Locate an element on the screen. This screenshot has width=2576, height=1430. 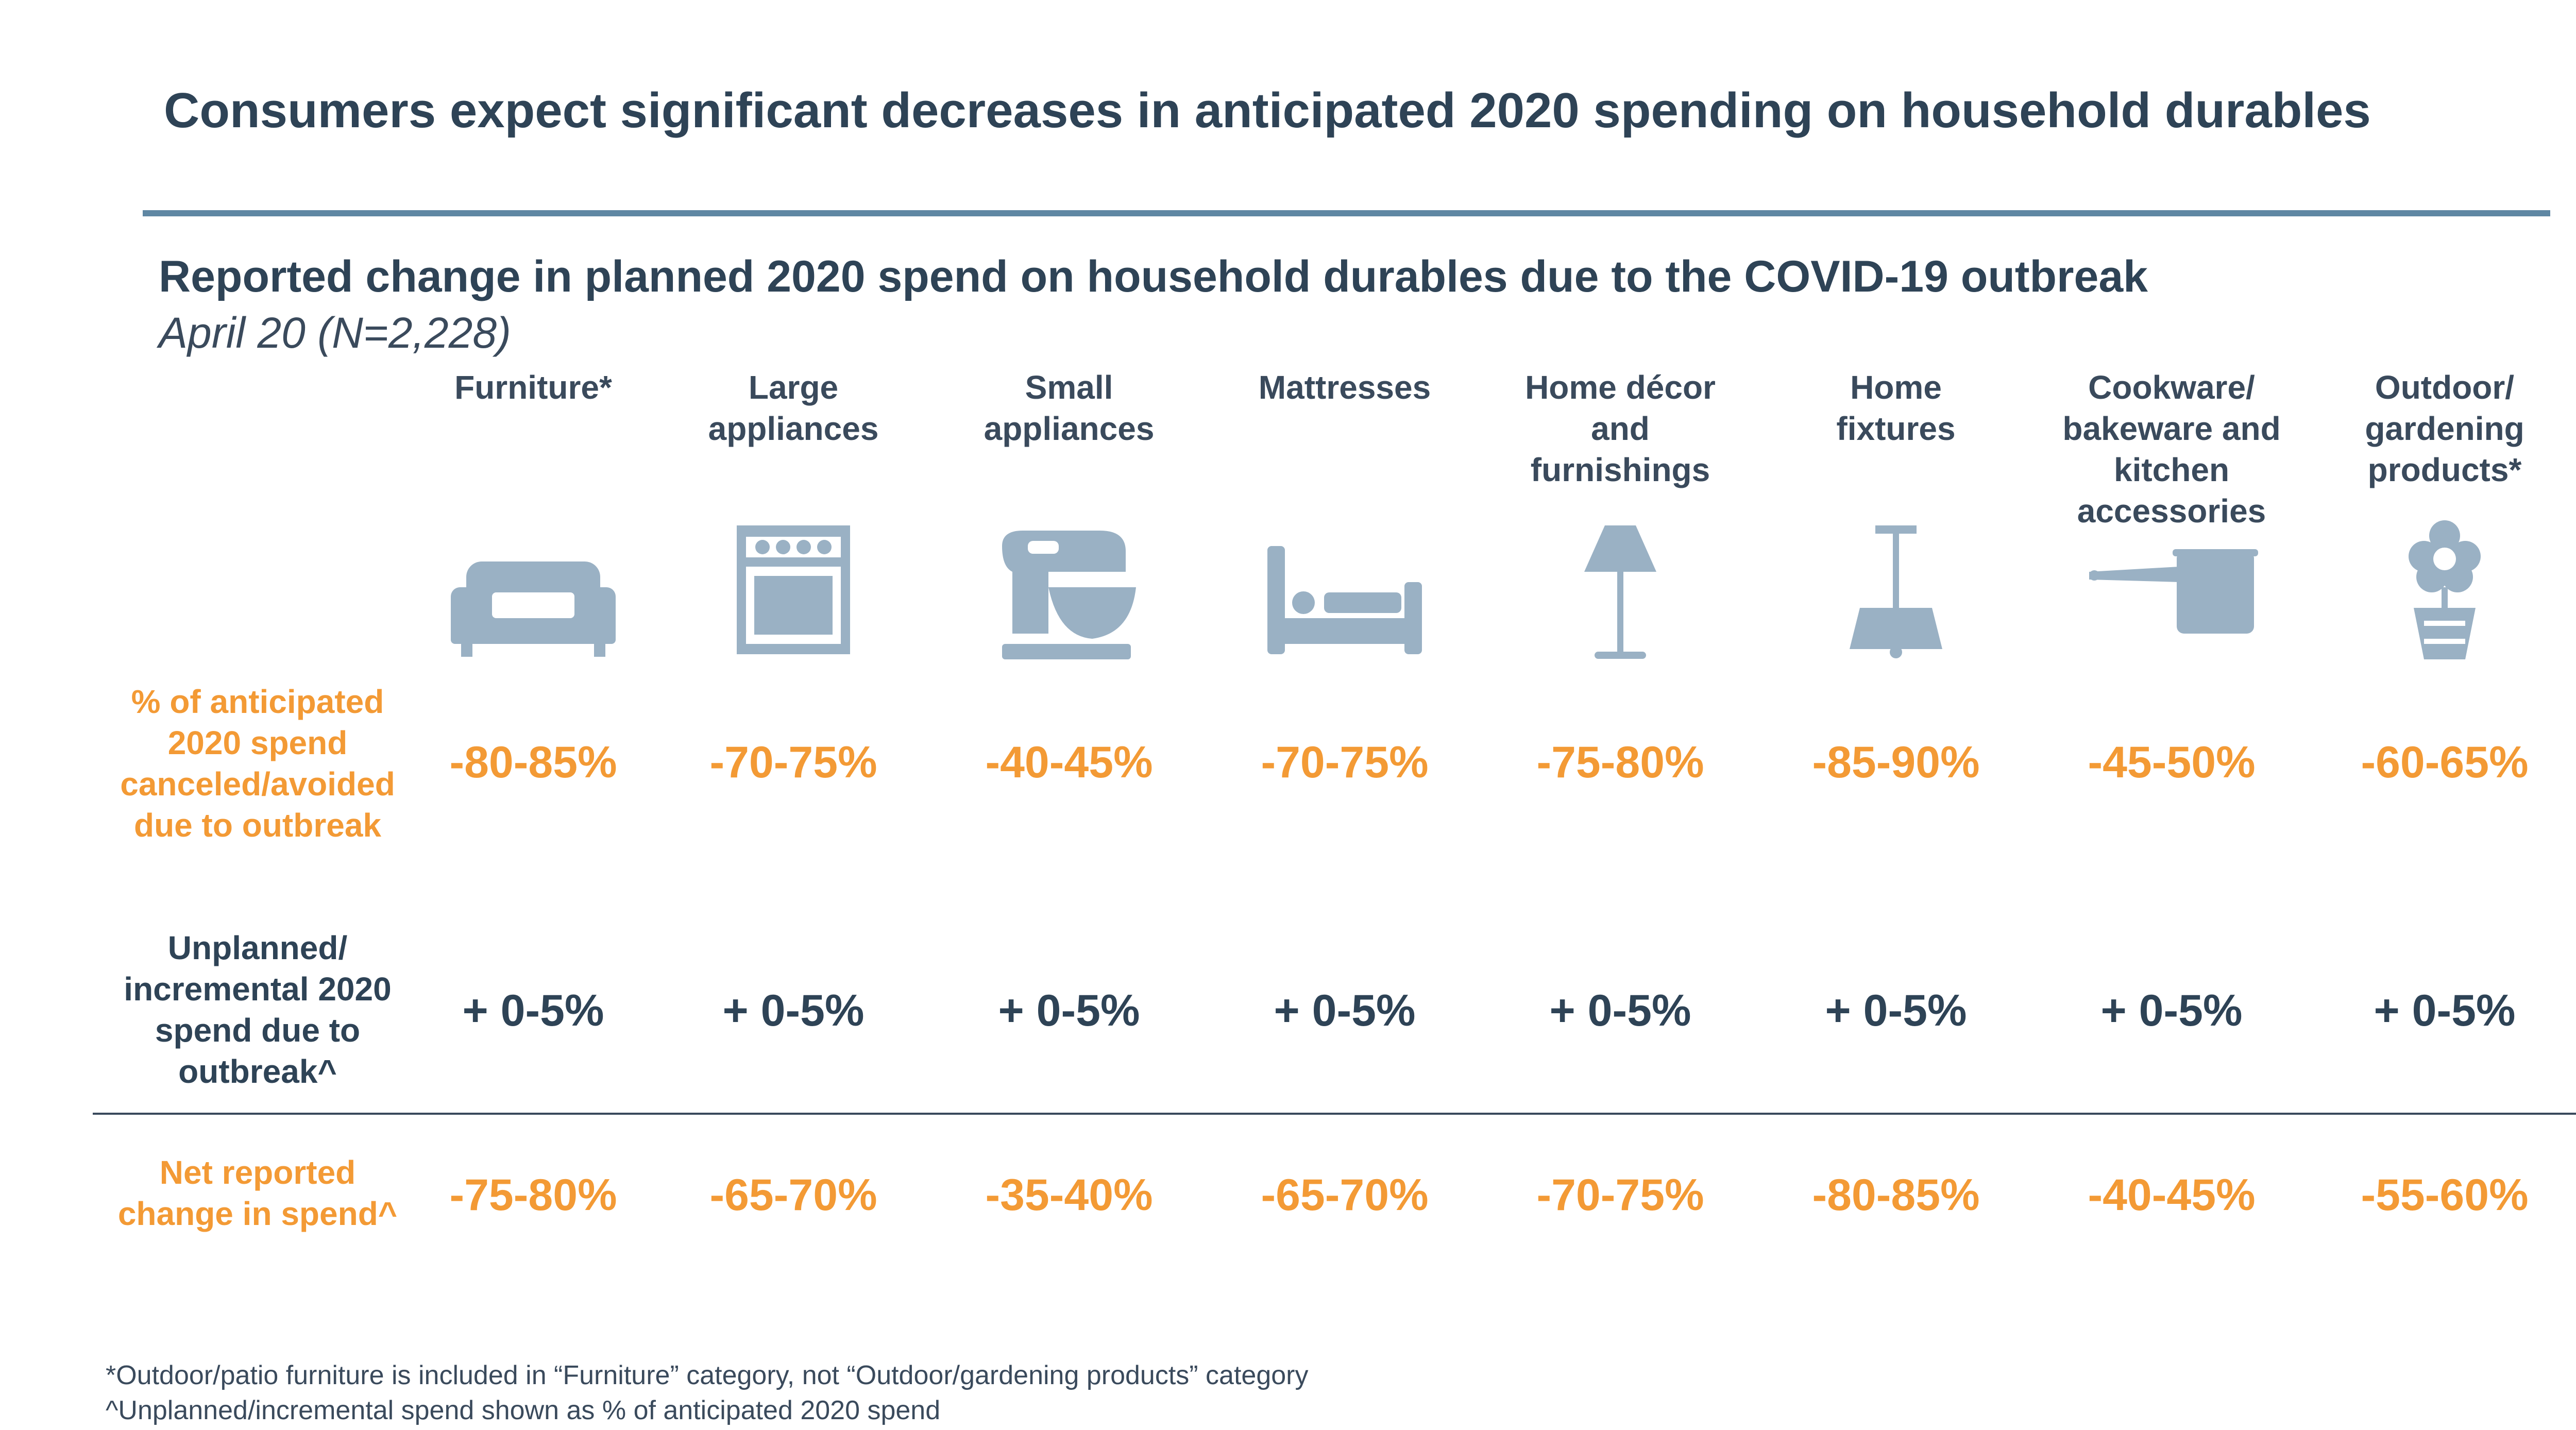
column-header-2: Small appliances is located at coordinates (1069, 408).